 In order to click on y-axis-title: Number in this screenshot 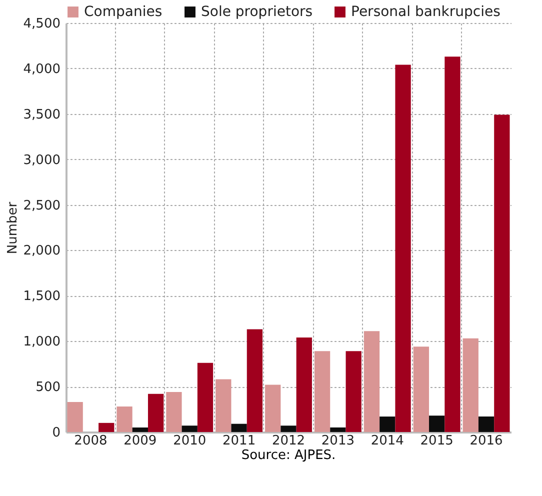, I will do `click(12, 227)`.